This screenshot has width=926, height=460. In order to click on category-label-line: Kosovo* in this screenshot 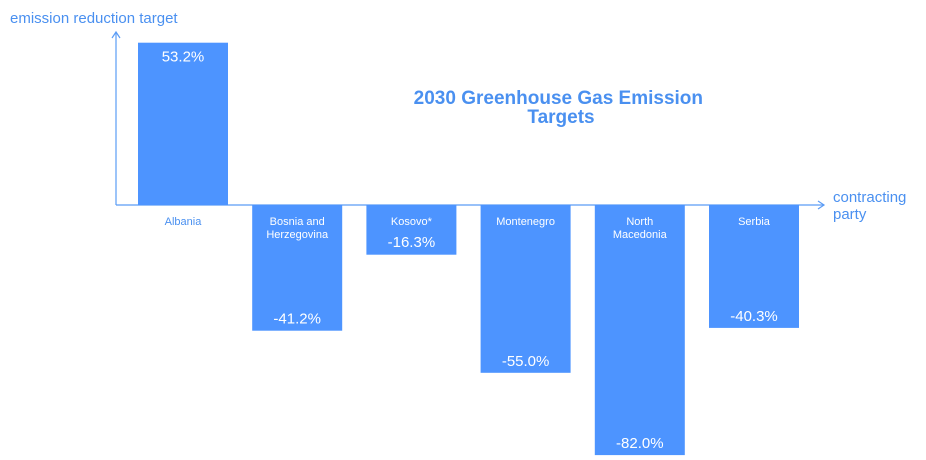, I will do `click(412, 222)`.